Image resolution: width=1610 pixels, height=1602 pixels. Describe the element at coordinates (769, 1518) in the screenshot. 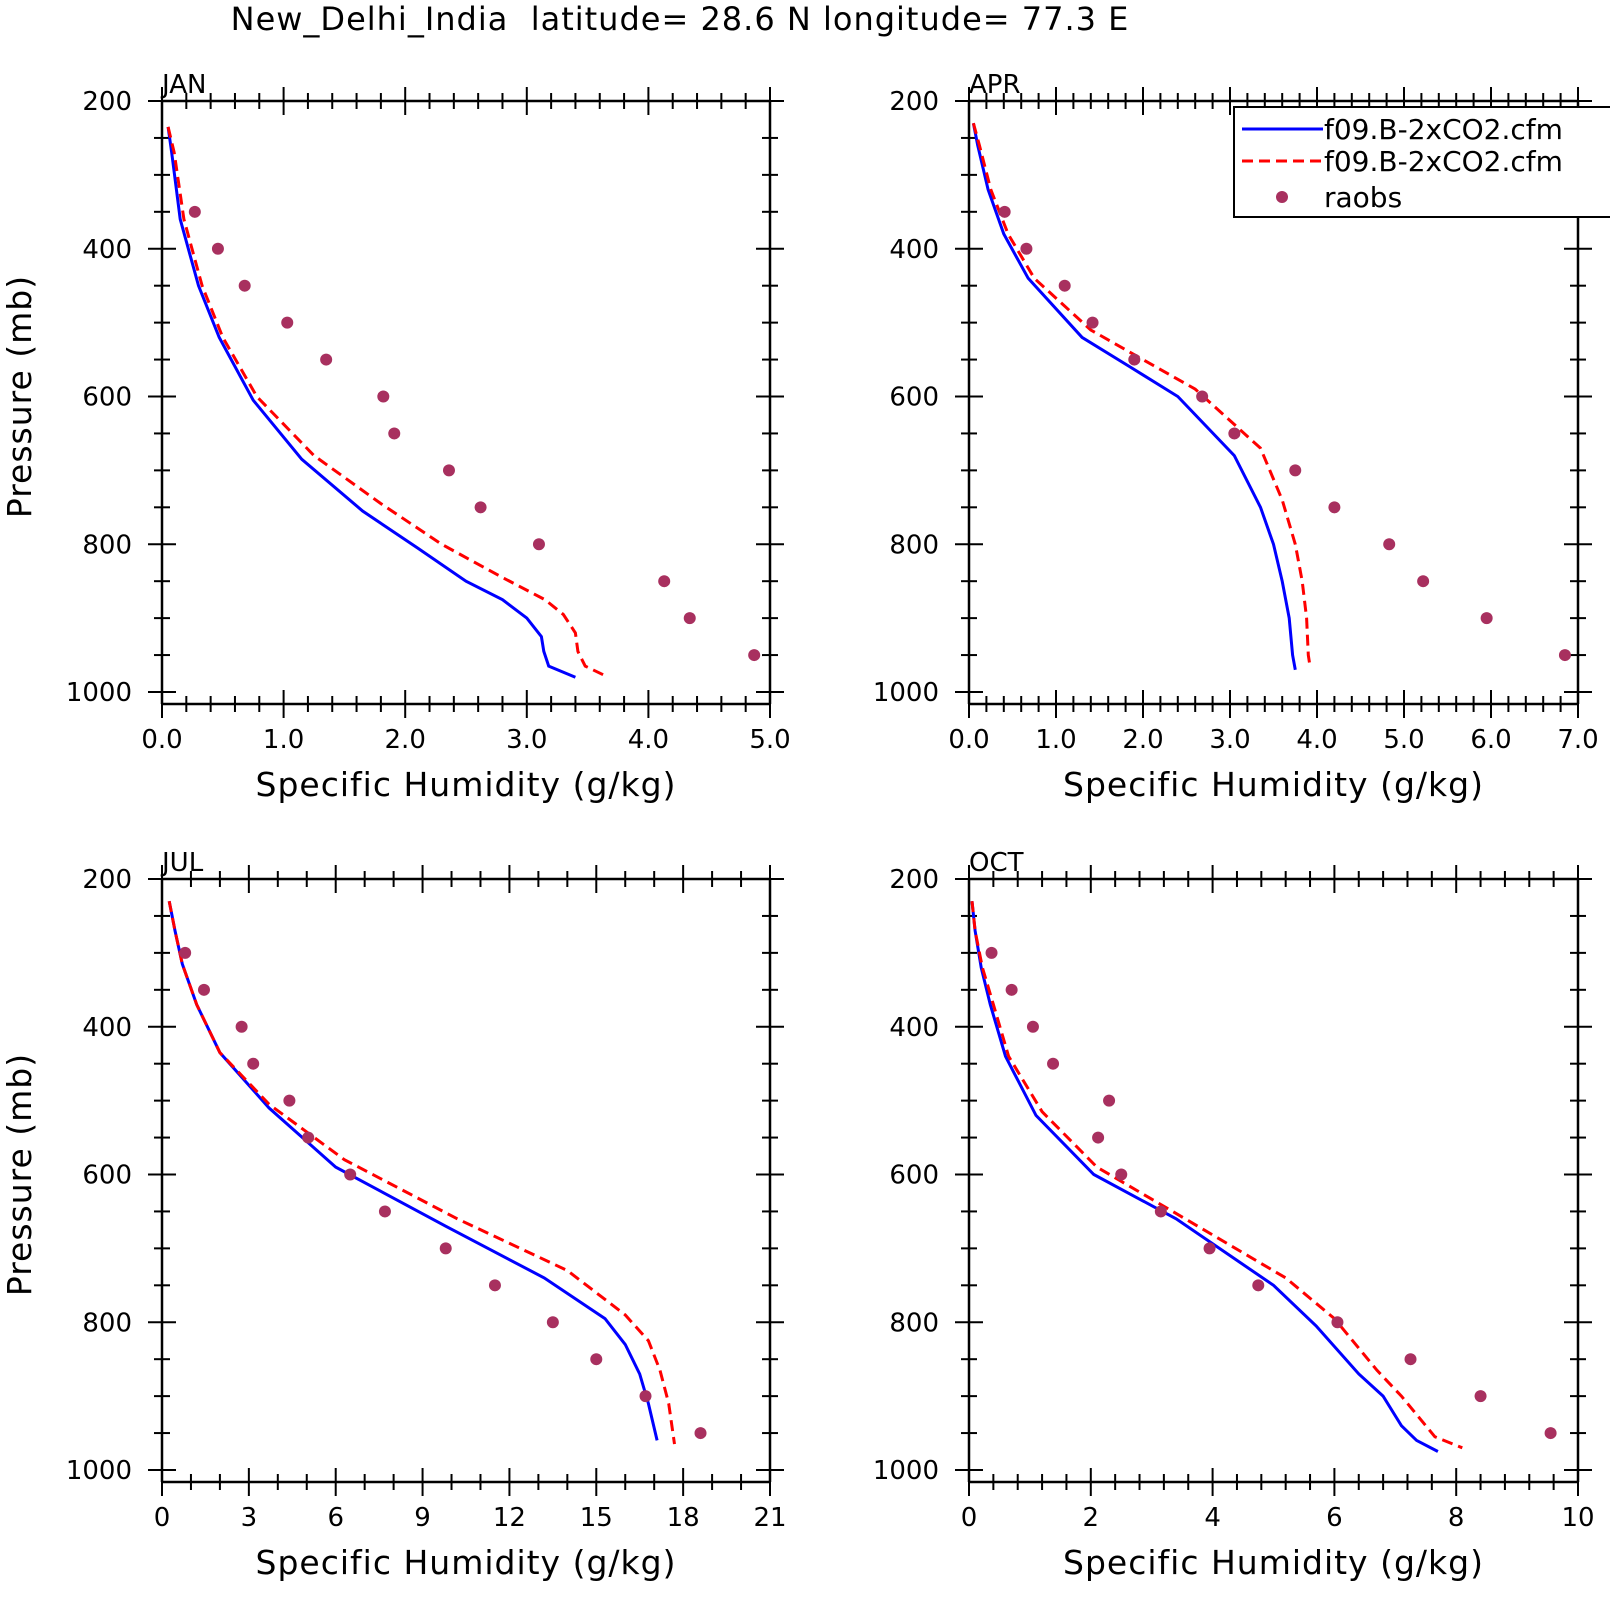

I see `x-tick-label: 21` at that location.